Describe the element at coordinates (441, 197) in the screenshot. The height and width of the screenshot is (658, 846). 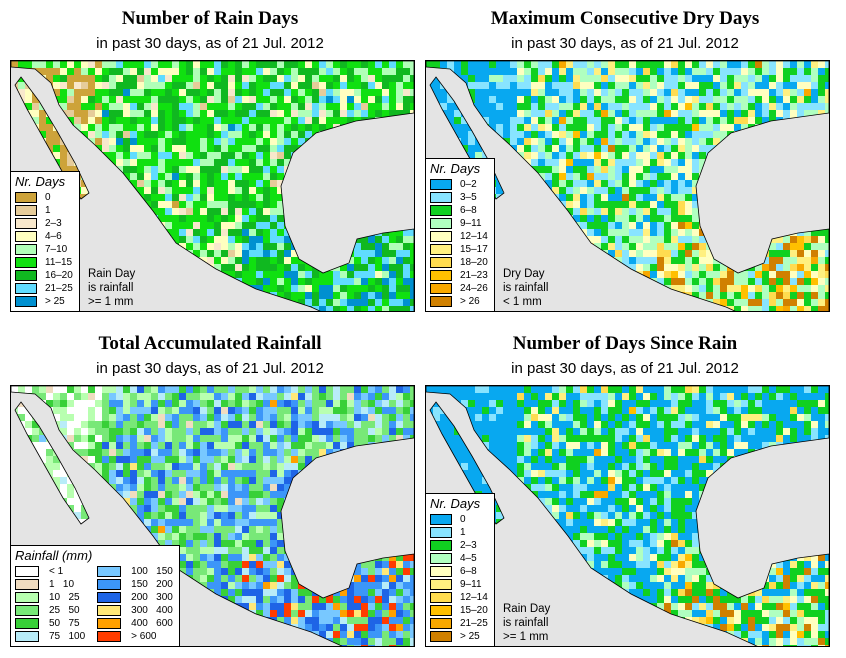
I see `legend-swatch` at that location.